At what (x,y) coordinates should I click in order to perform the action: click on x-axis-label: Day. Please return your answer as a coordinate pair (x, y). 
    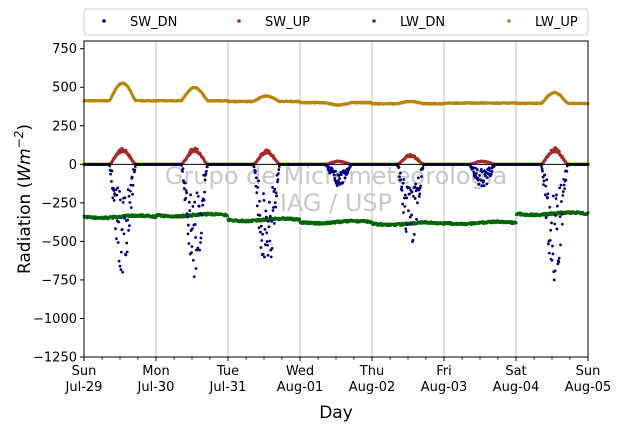
    Looking at the image, I should click on (336, 413).